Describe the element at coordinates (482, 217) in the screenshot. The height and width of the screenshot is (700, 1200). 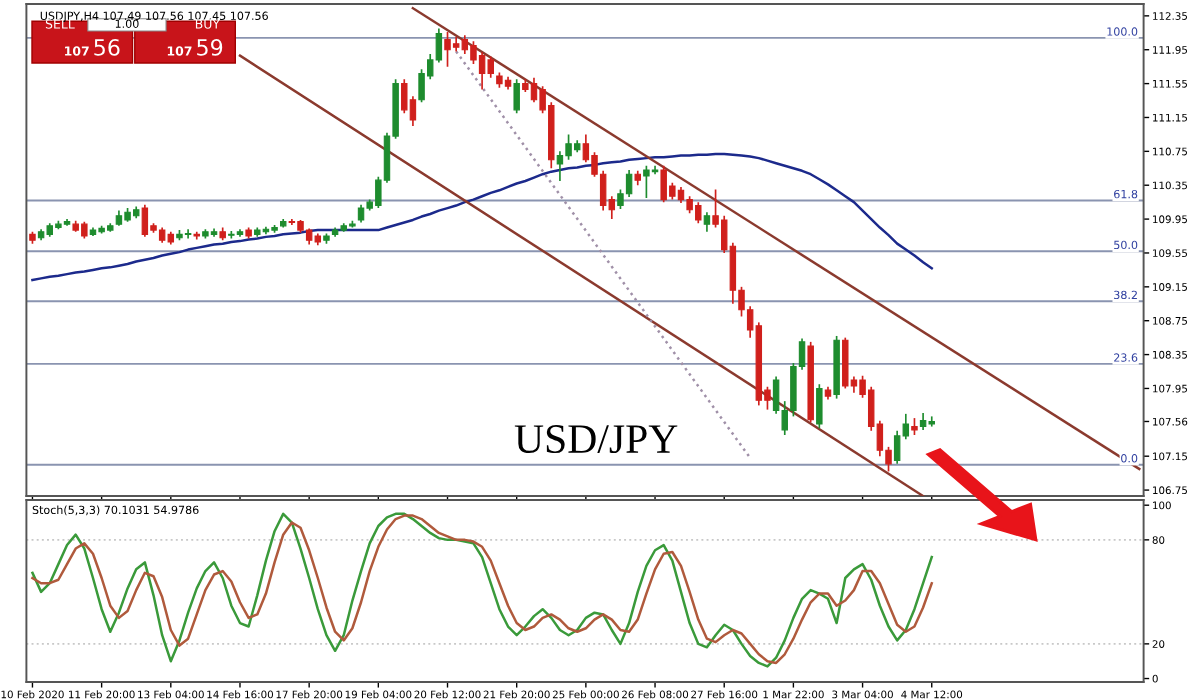
I see `line-series` at that location.